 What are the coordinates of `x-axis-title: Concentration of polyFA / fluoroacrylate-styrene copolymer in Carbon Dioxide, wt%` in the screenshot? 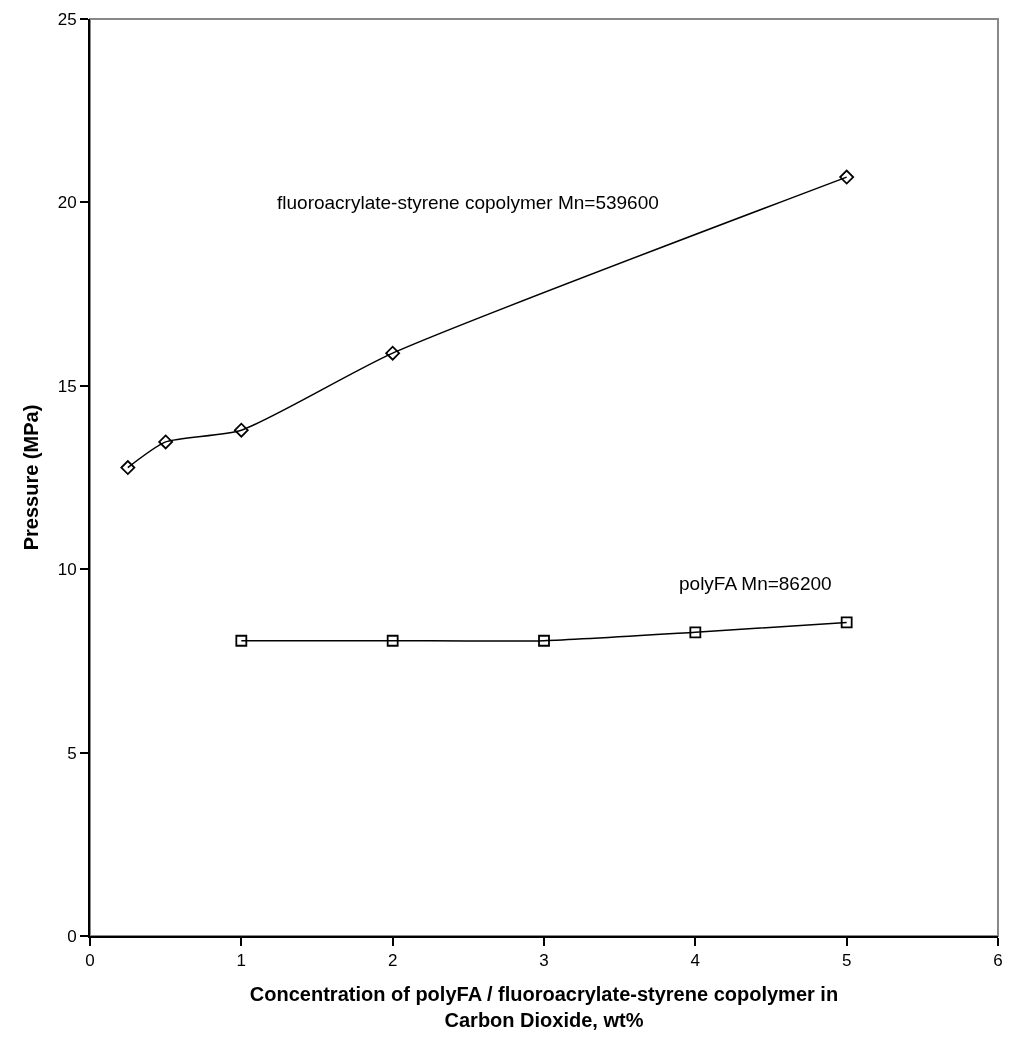 It's located at (544, 1007).